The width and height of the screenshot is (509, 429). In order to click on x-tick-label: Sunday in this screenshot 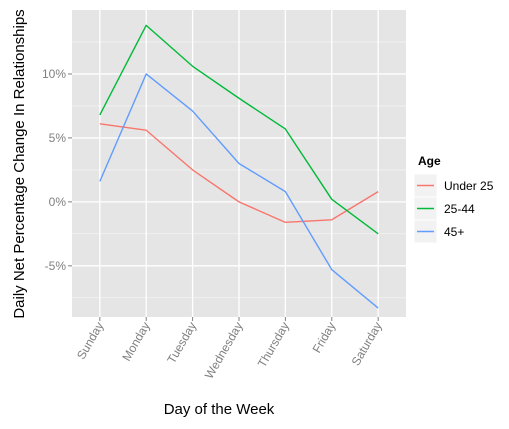, I will do `click(90, 341)`.